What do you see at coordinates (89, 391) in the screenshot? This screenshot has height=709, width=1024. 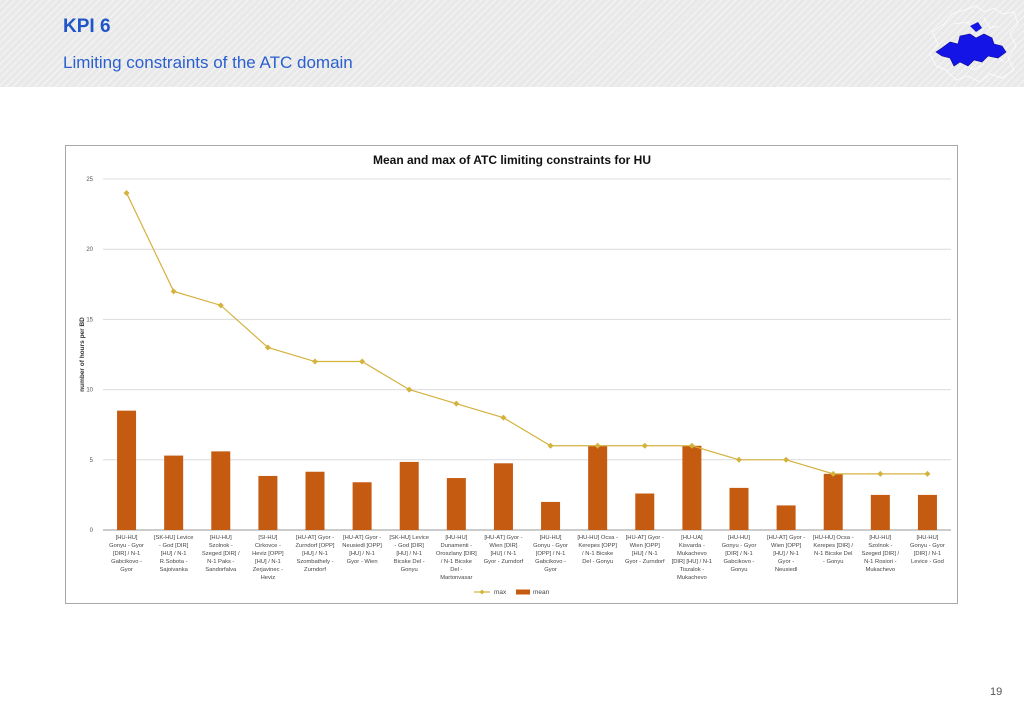 I see `y-tick-label: 10` at bounding box center [89, 391].